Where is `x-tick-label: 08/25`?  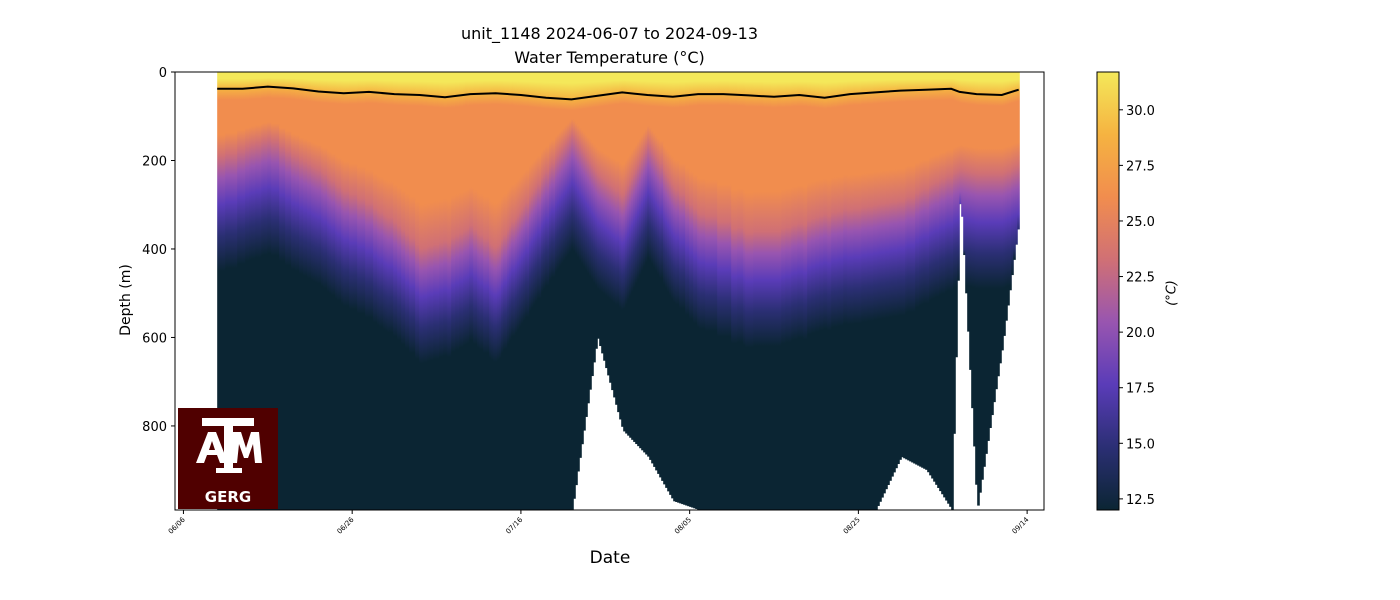
x-tick-label: 08/25 is located at coordinates (852, 526).